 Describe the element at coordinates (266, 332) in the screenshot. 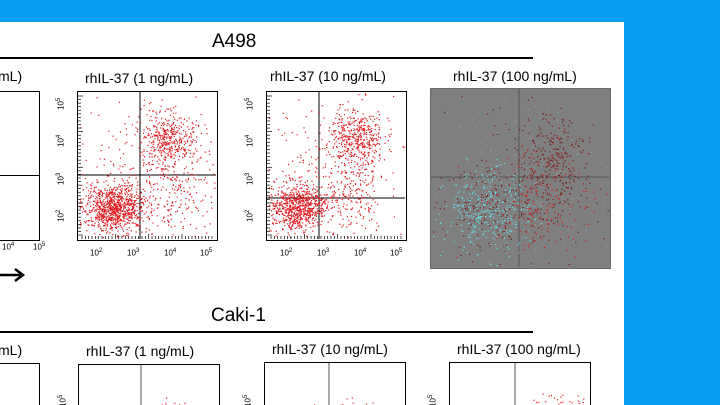

I see `section-divider-bottom` at that location.